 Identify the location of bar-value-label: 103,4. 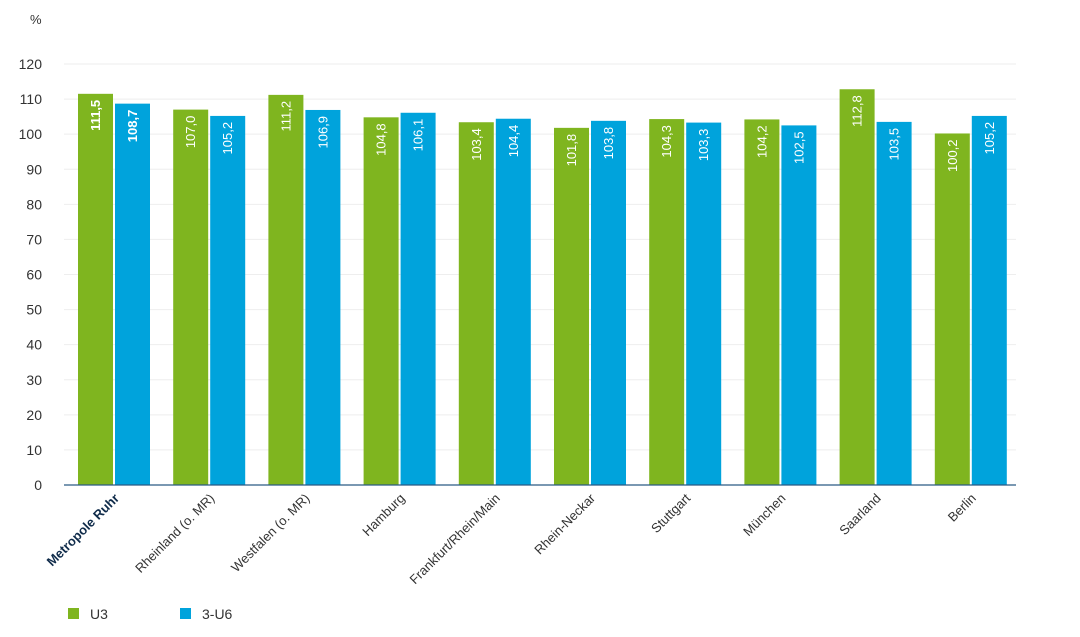
(476, 144).